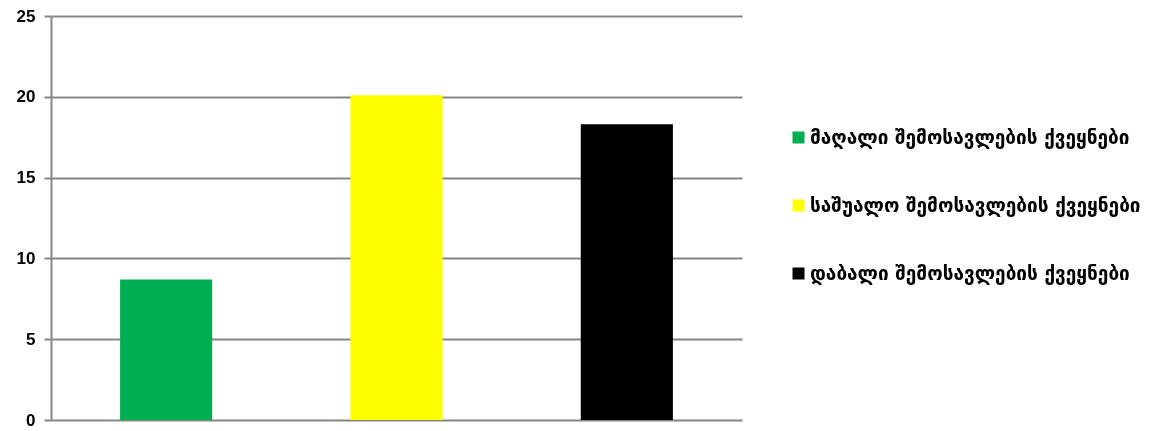  Describe the element at coordinates (26, 97) in the screenshot. I see `y-tick-label: 20` at that location.